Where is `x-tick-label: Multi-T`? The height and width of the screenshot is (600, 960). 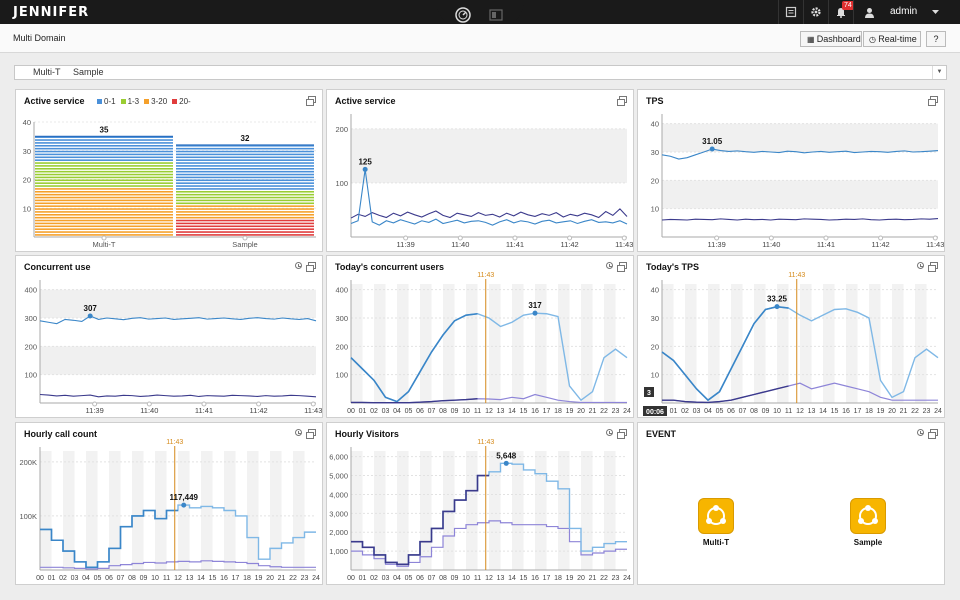 x-tick-label: Multi-T is located at coordinates (104, 244).